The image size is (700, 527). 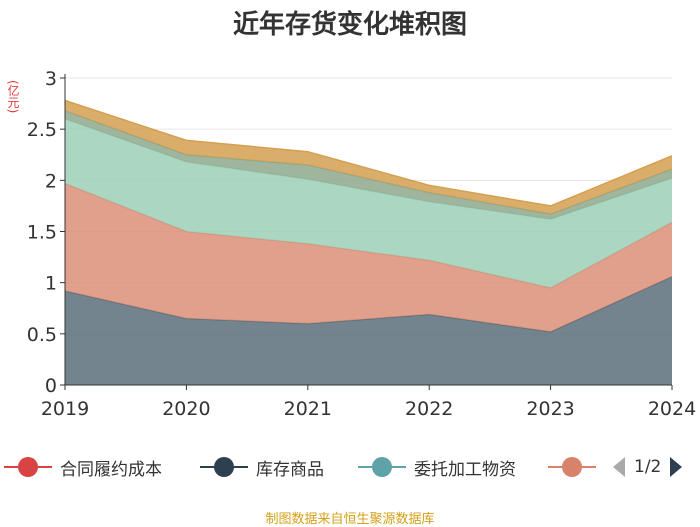 What do you see at coordinates (676, 467) in the screenshot?
I see `next-page-icon` at bounding box center [676, 467].